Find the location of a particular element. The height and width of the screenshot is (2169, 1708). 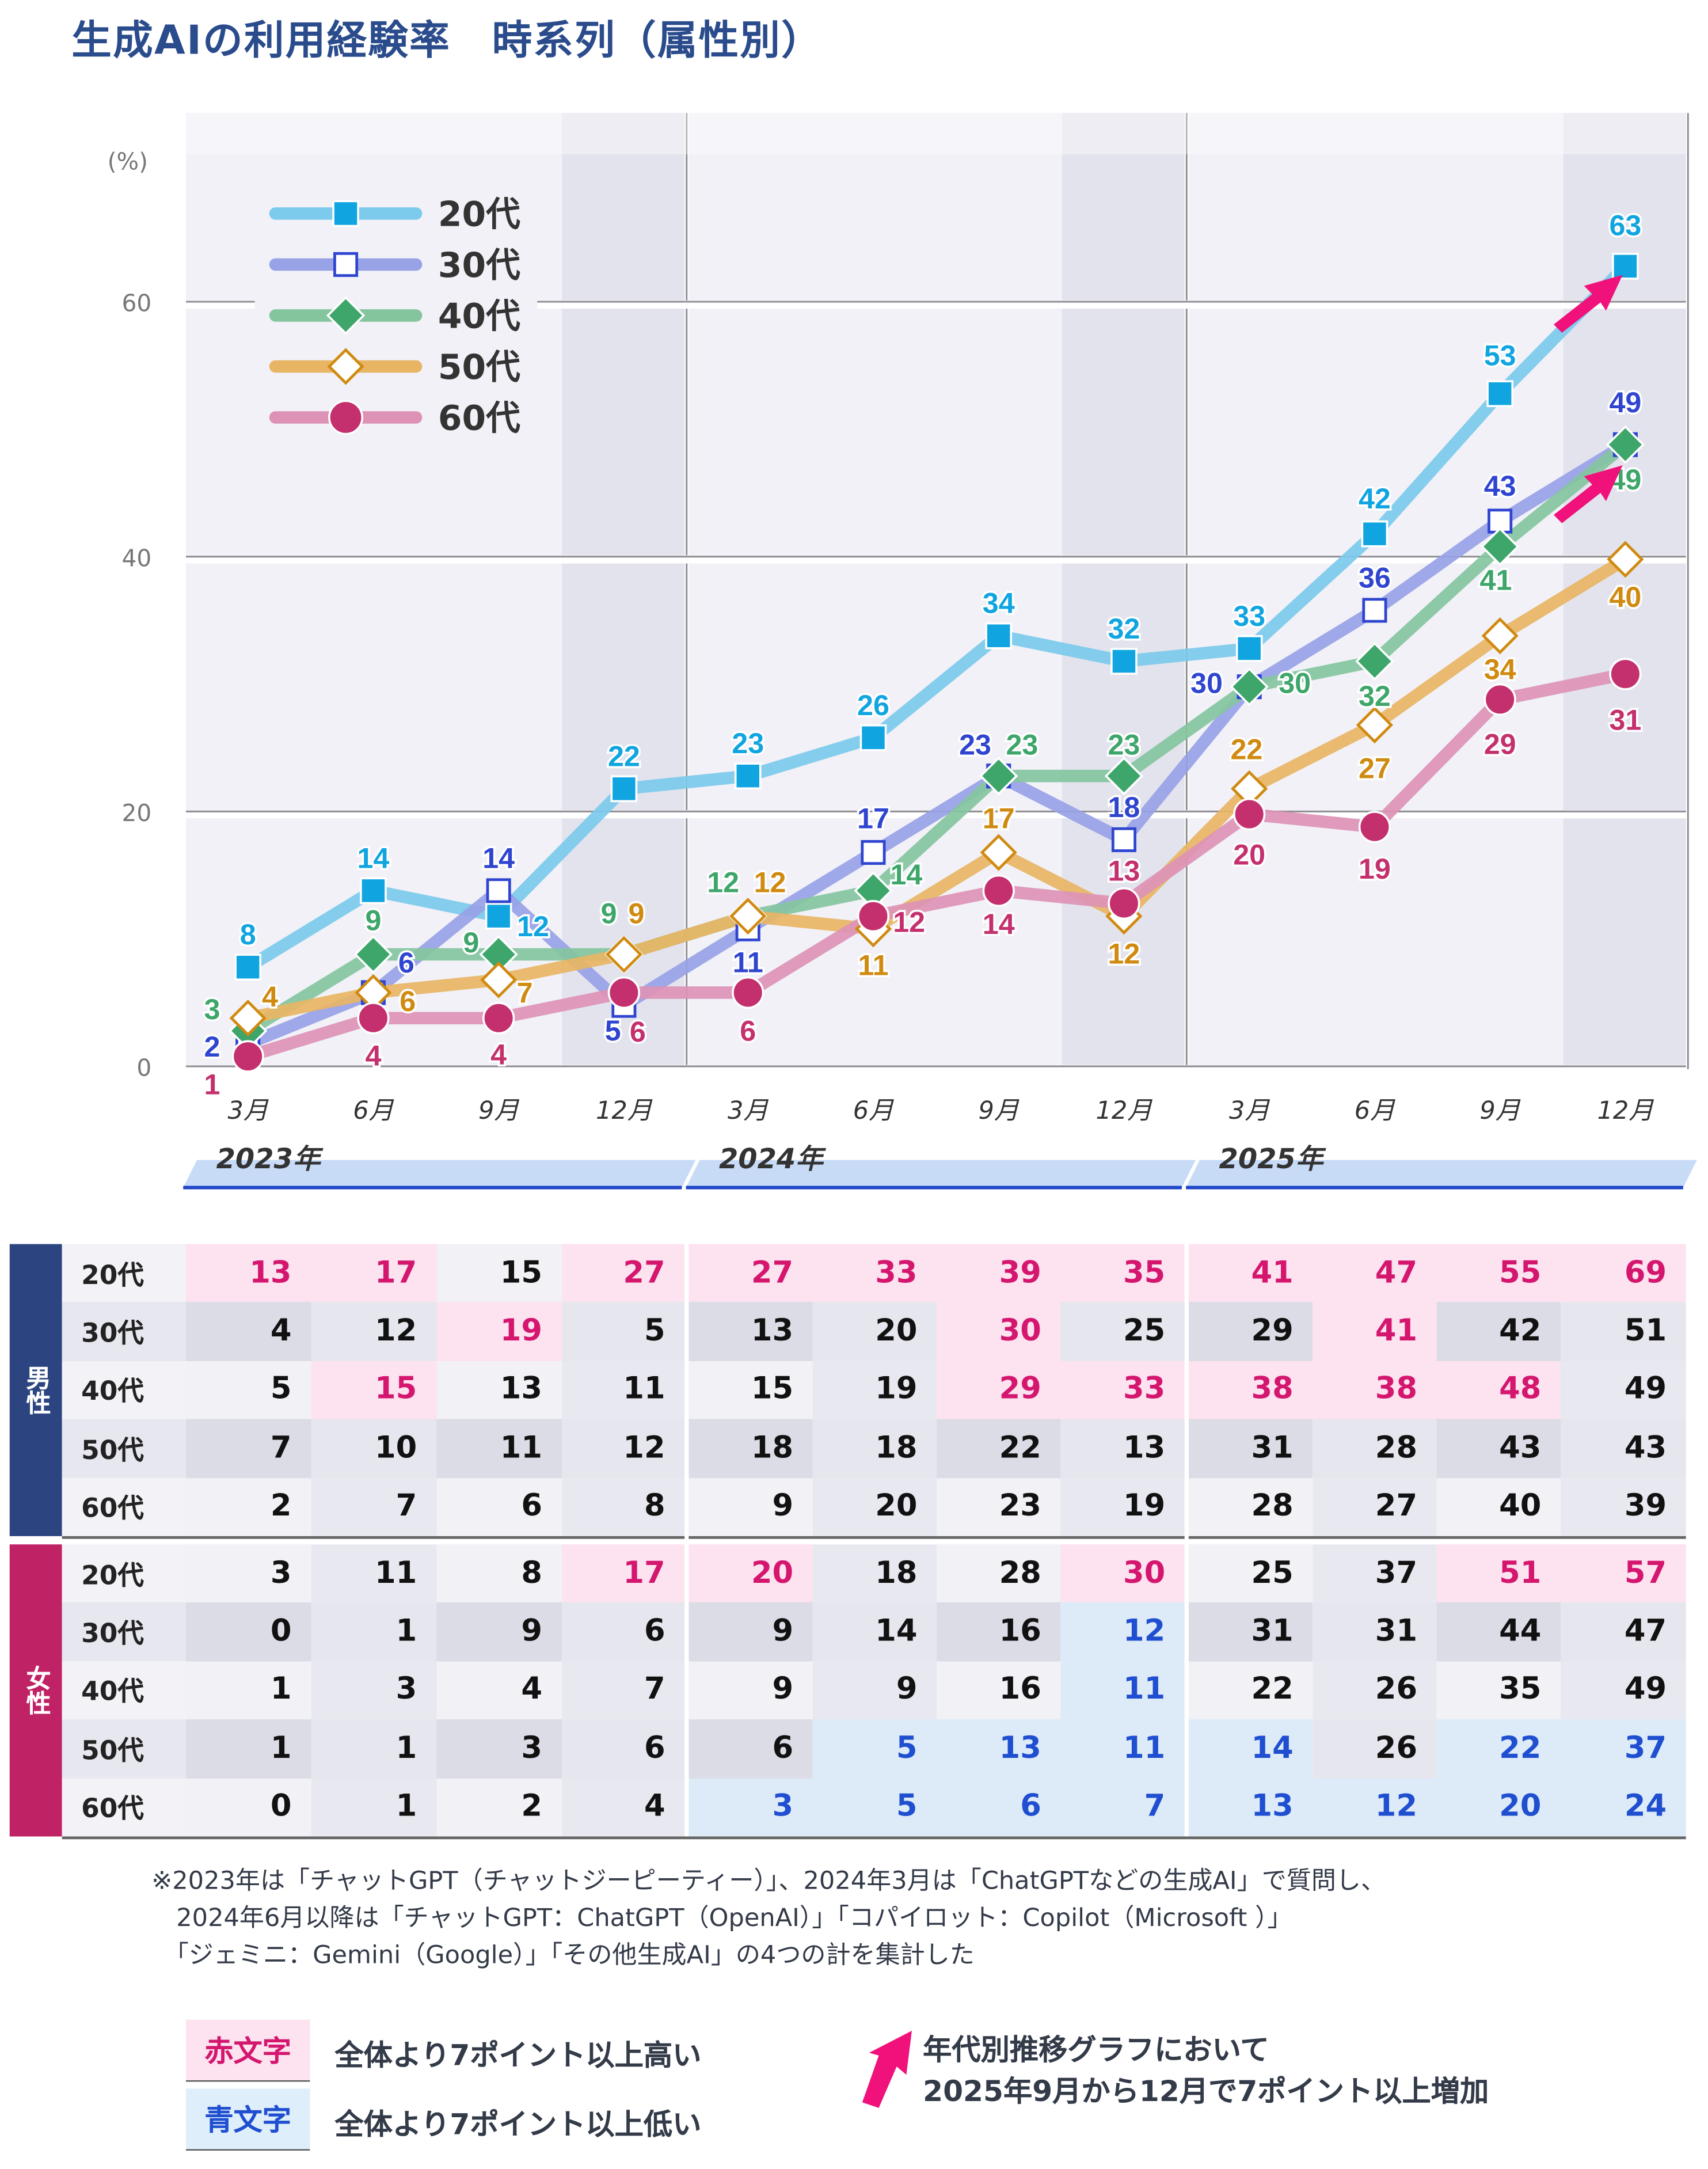

blue-text-key: 青文字 is located at coordinates (248, 2119).